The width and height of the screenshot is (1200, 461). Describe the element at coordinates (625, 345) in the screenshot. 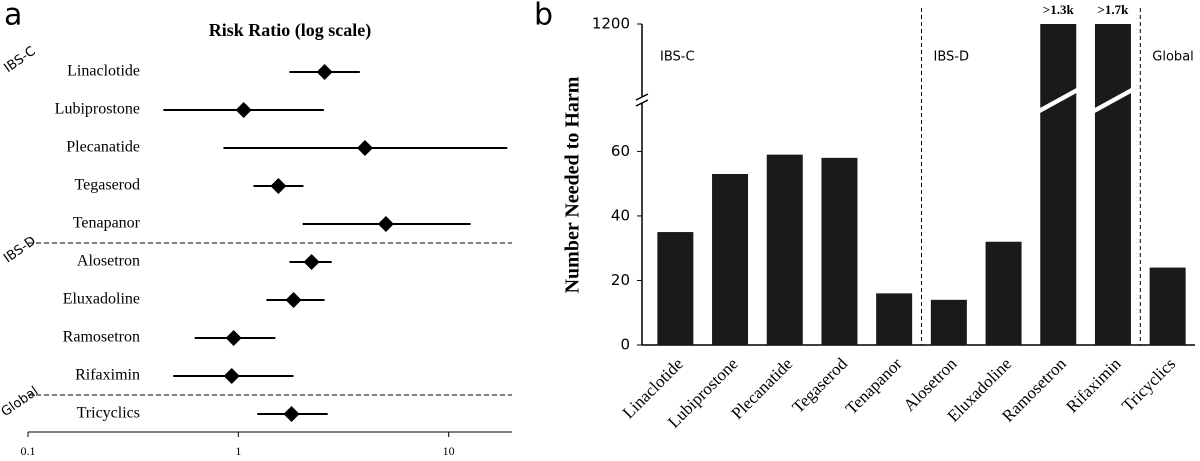

I see `y-tick-label: 0` at that location.